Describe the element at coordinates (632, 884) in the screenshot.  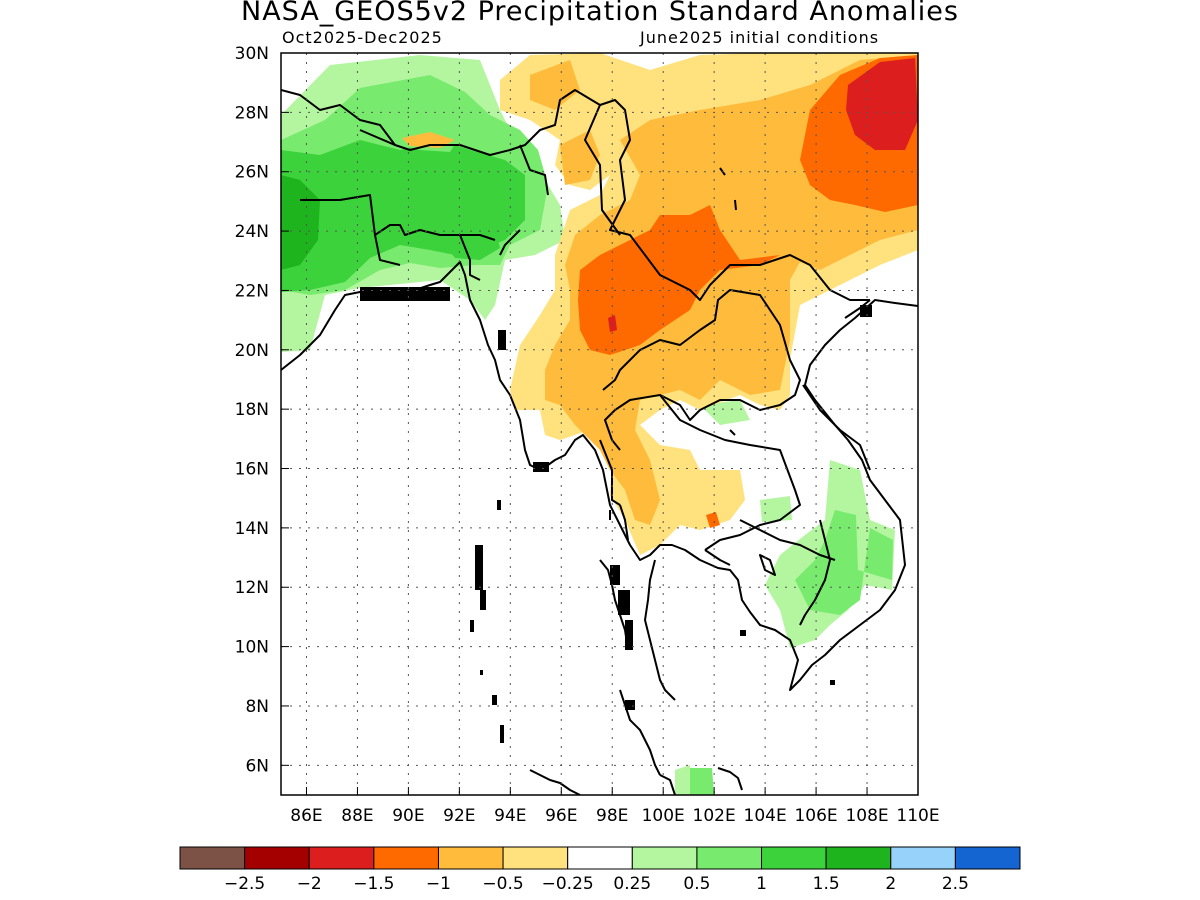
I see `colorbar-label: 0.25` at that location.